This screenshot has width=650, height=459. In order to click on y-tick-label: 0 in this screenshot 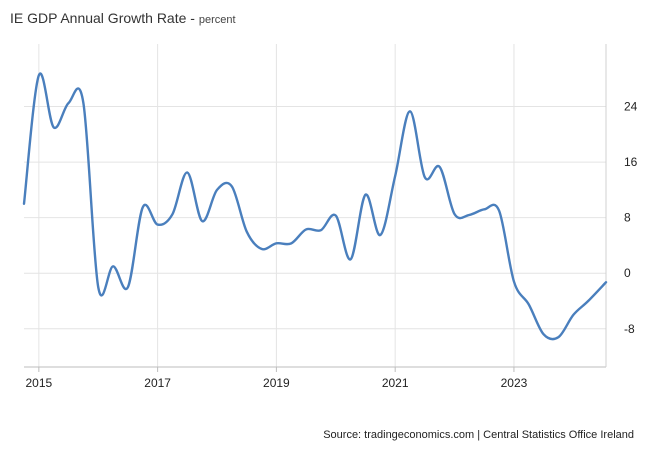, I will do `click(627, 273)`.